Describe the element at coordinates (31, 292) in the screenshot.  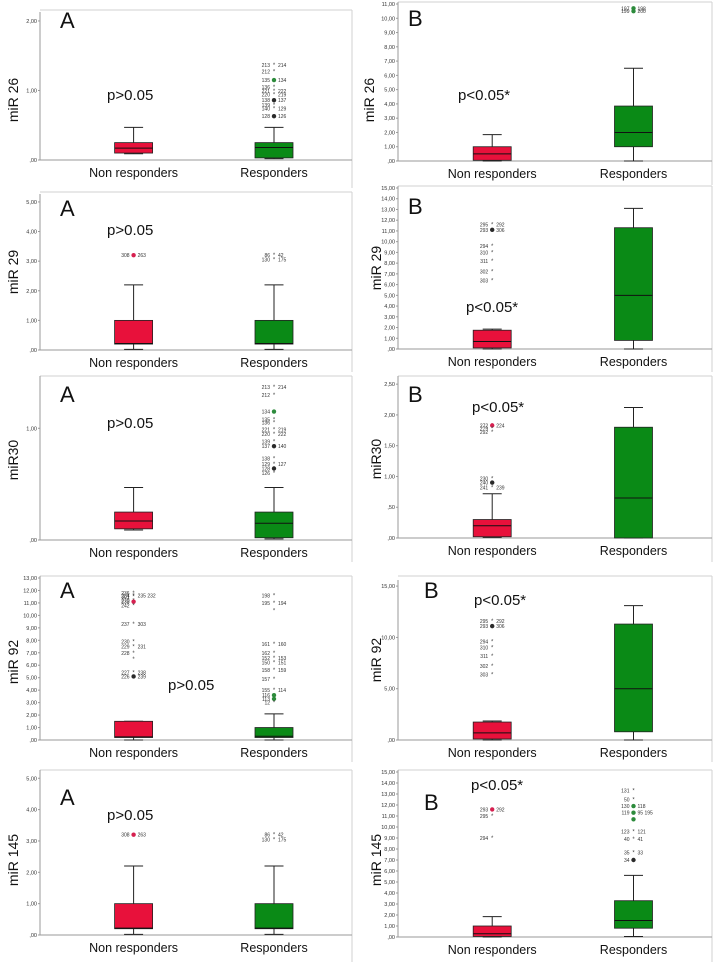
I see `y-tick-label: 2,00` at that location.